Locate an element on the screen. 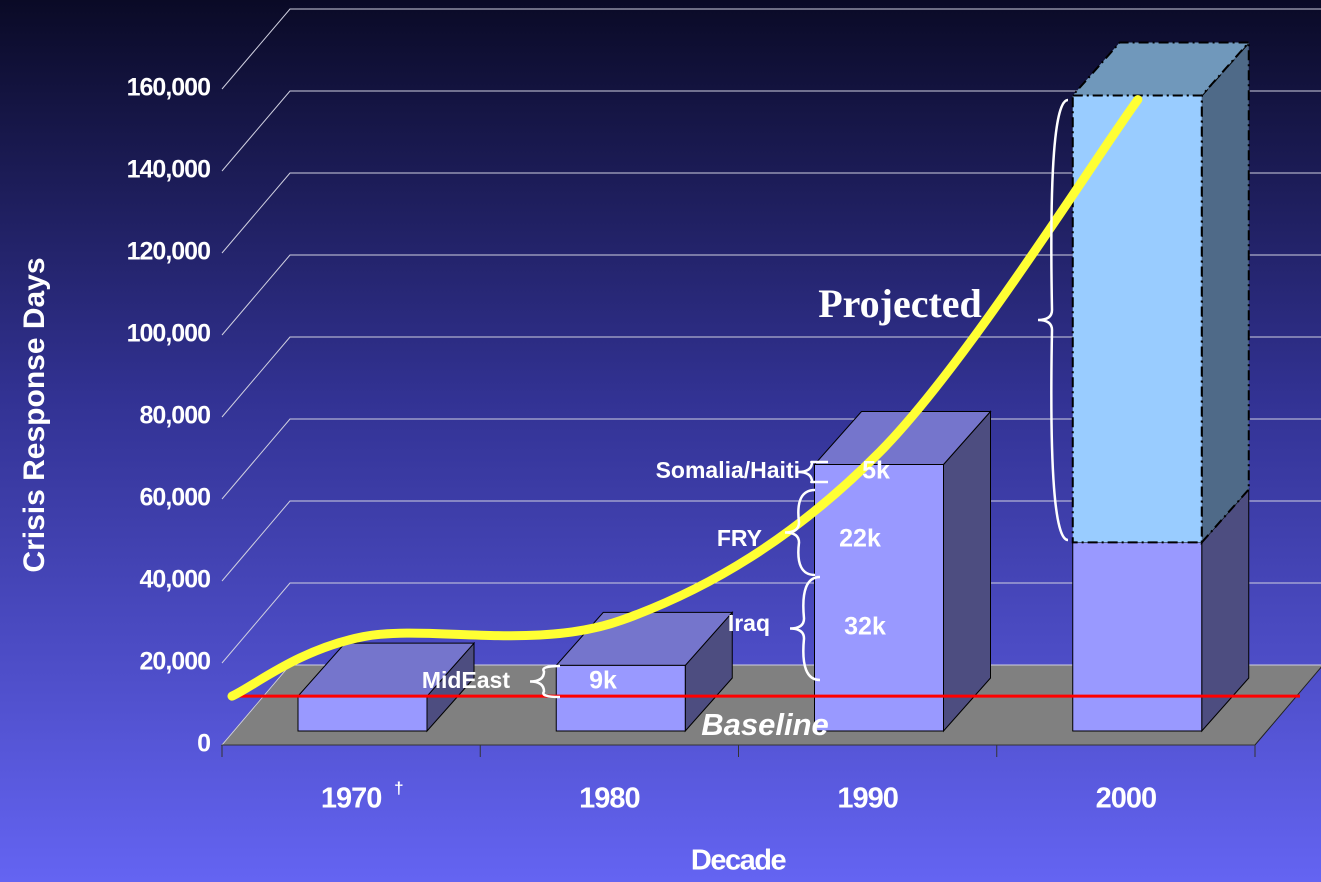 Image resolution: width=1321 pixels, height=882 pixels. breakdown-name: Iraq is located at coordinates (749, 623).